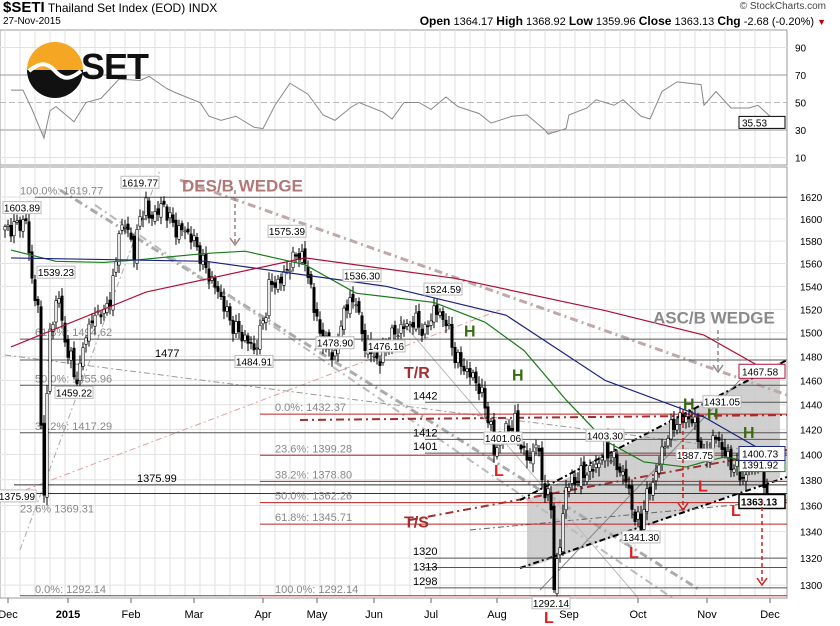 Image resolution: width=840 pixels, height=626 pixels. I want to click on copyright: © StockCharts.com, so click(782, 6).